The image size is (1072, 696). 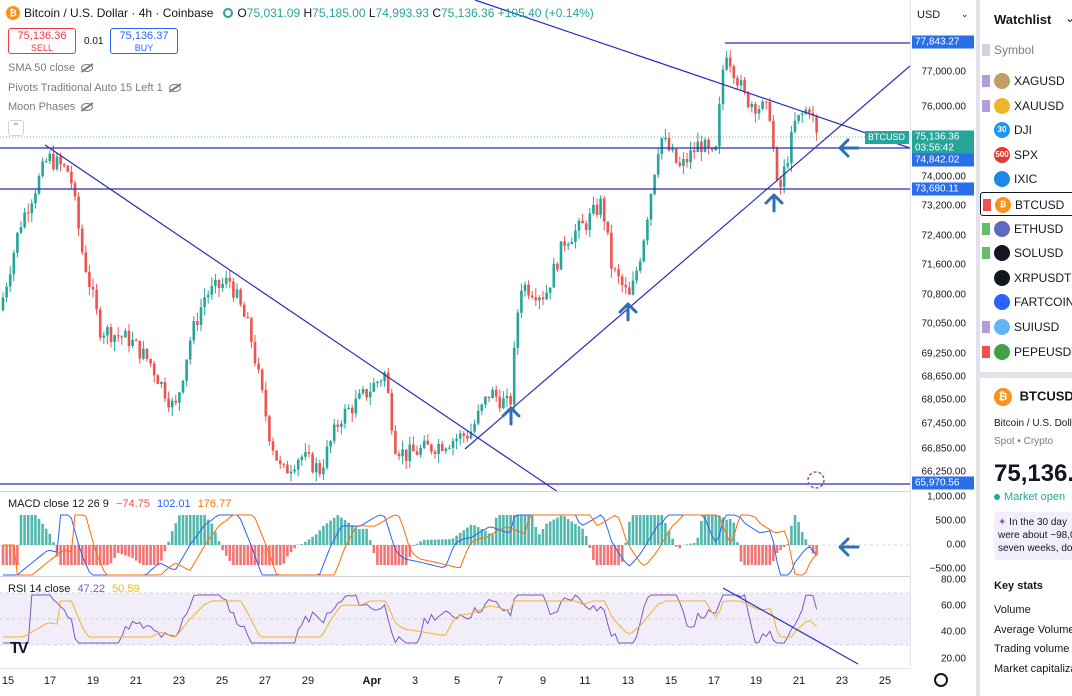 What do you see at coordinates (1026, 253) in the screenshot?
I see `watchlist-item-solusd: SOLUSD` at bounding box center [1026, 253].